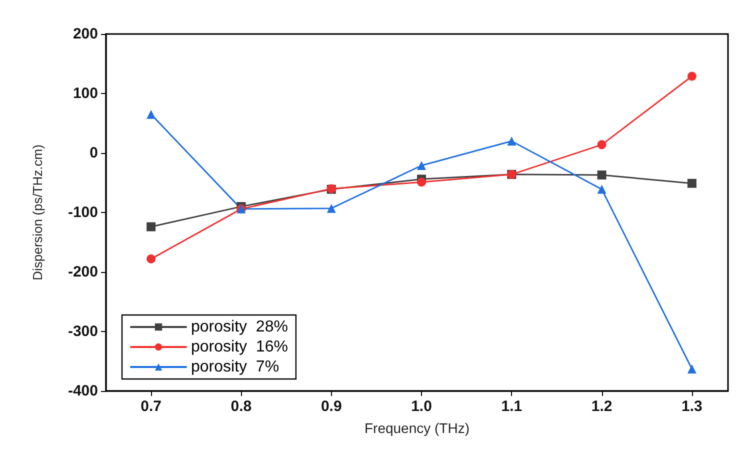  Describe the element at coordinates (83, 272) in the screenshot. I see `y-tick-label: -200` at that location.